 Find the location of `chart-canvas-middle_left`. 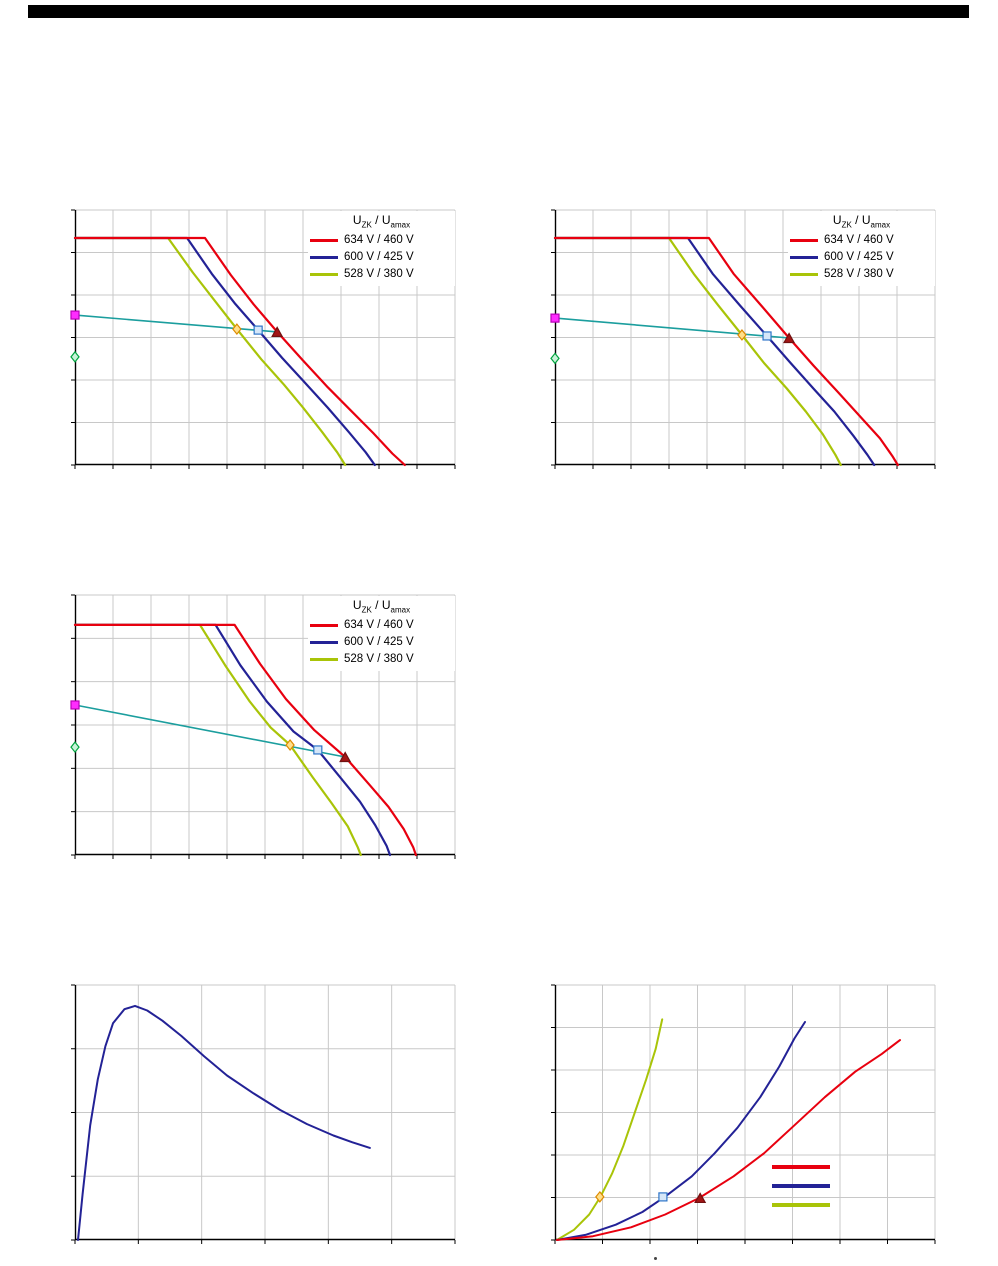

chart-canvas-middle_left is located at coordinates (263, 726).